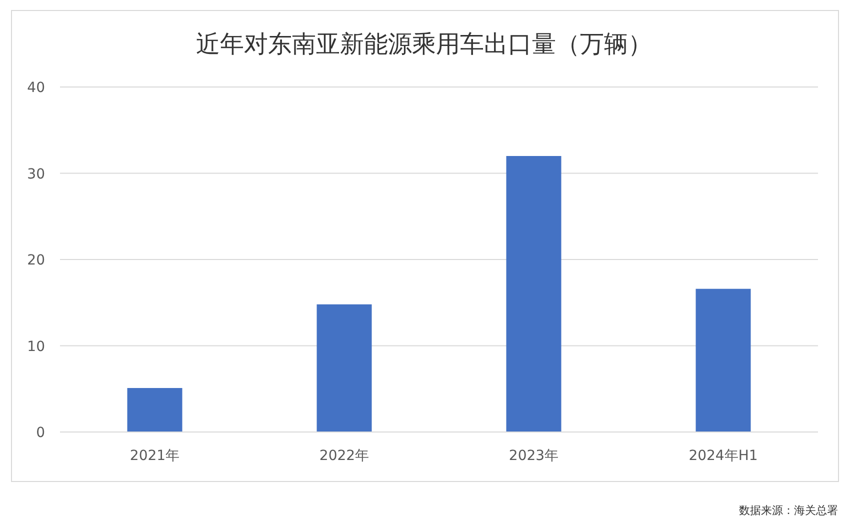  I want to click on y-tick-label: 30, so click(36, 174).